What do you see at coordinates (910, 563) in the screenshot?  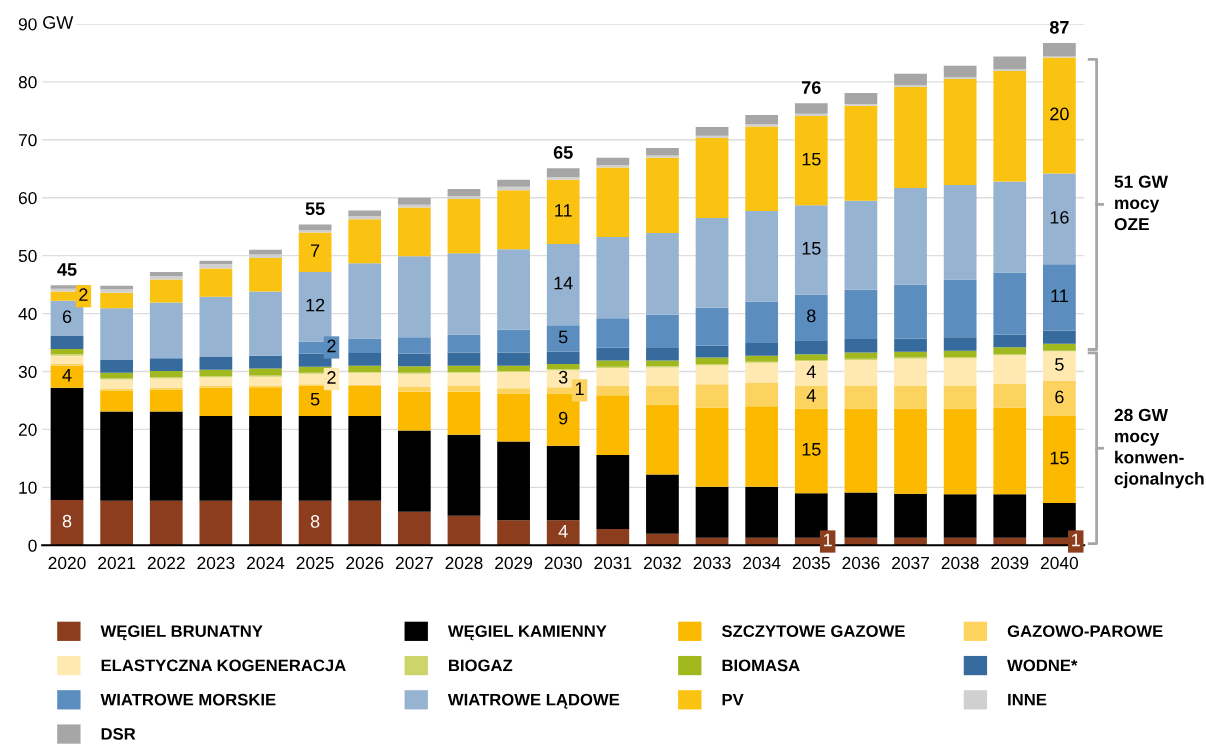 I see `x-tick-label: 2037` at bounding box center [910, 563].